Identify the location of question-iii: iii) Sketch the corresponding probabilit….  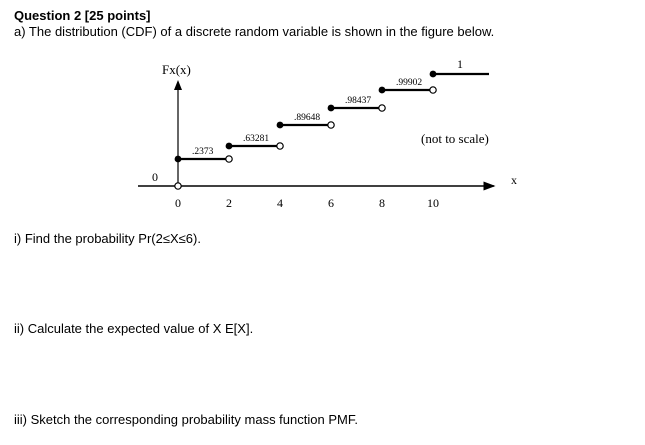
(186, 419).